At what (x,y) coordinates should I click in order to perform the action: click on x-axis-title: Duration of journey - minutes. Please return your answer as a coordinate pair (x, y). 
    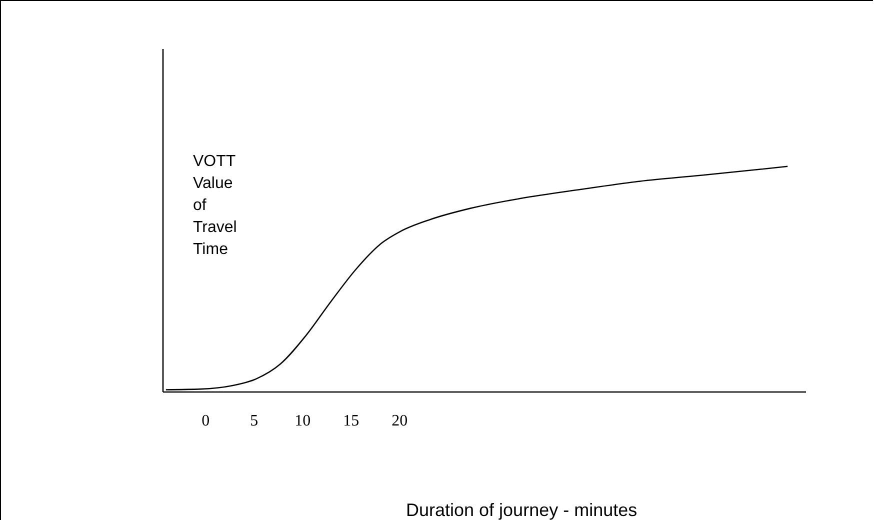
    Looking at the image, I should click on (522, 510).